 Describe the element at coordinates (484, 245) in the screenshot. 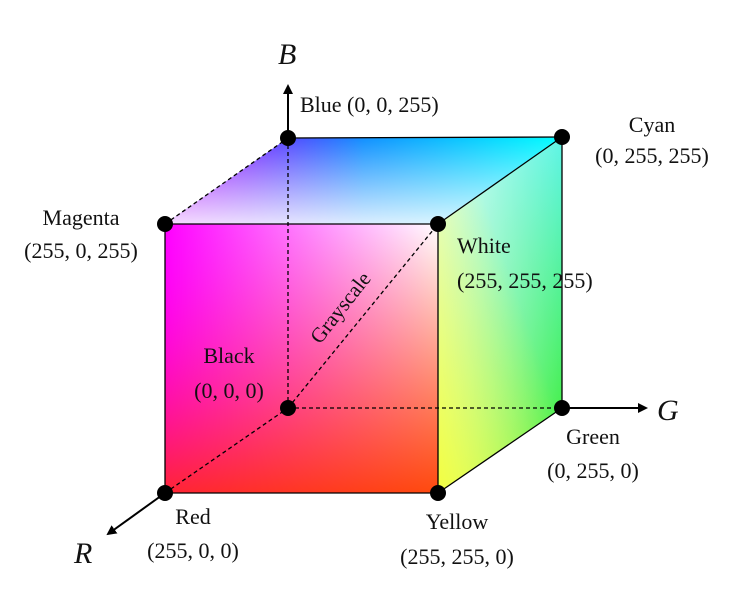

I see `white-vertex-name: White` at that location.